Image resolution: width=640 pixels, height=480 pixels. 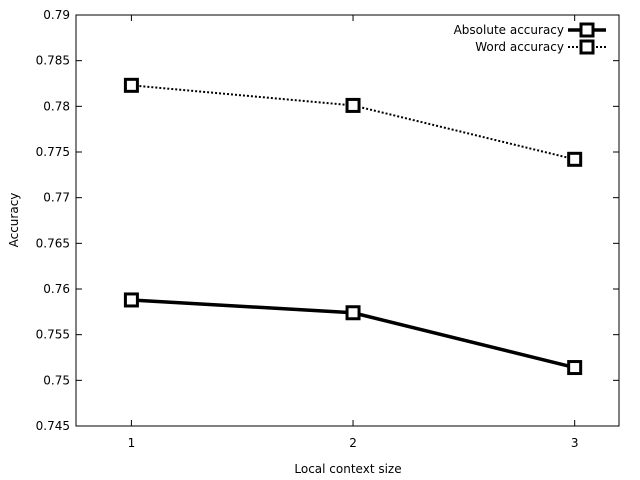 What do you see at coordinates (56, 106) in the screenshot?
I see `y-tick-label: 0.78` at bounding box center [56, 106].